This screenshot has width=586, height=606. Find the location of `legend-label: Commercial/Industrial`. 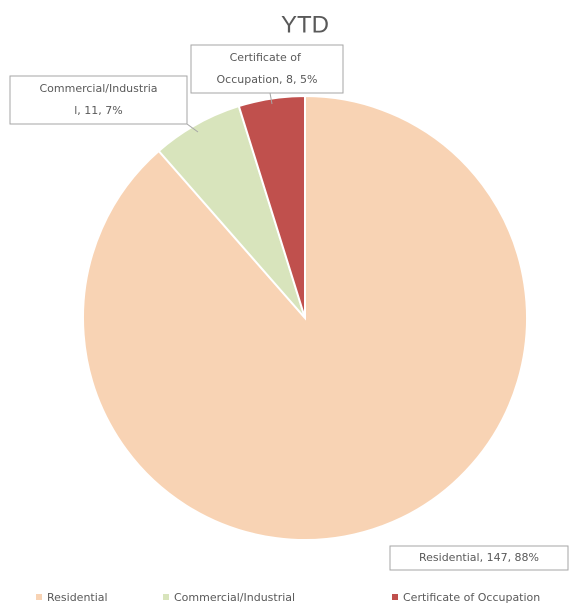

legend-label: Commercial/Industrial is located at coordinates (234, 597).